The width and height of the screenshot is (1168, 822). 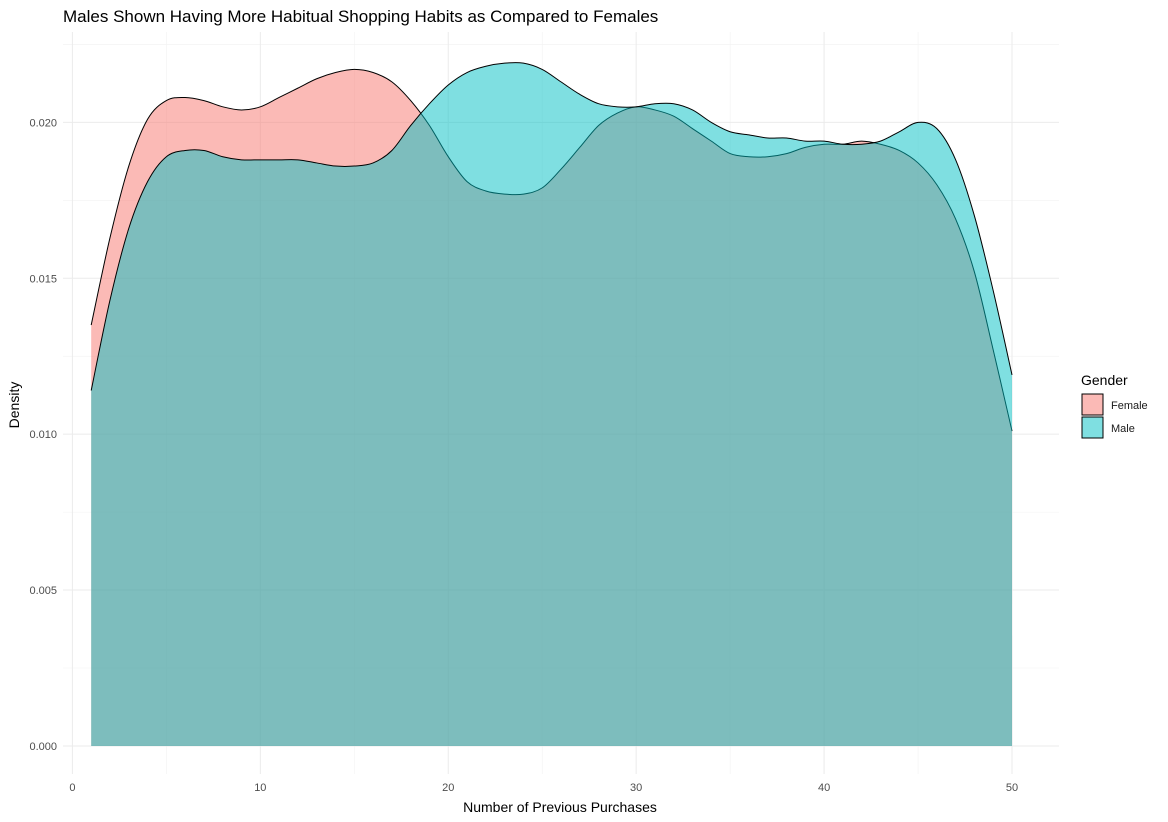 What do you see at coordinates (43, 123) in the screenshot?
I see `y-tick-label: 0.020` at bounding box center [43, 123].